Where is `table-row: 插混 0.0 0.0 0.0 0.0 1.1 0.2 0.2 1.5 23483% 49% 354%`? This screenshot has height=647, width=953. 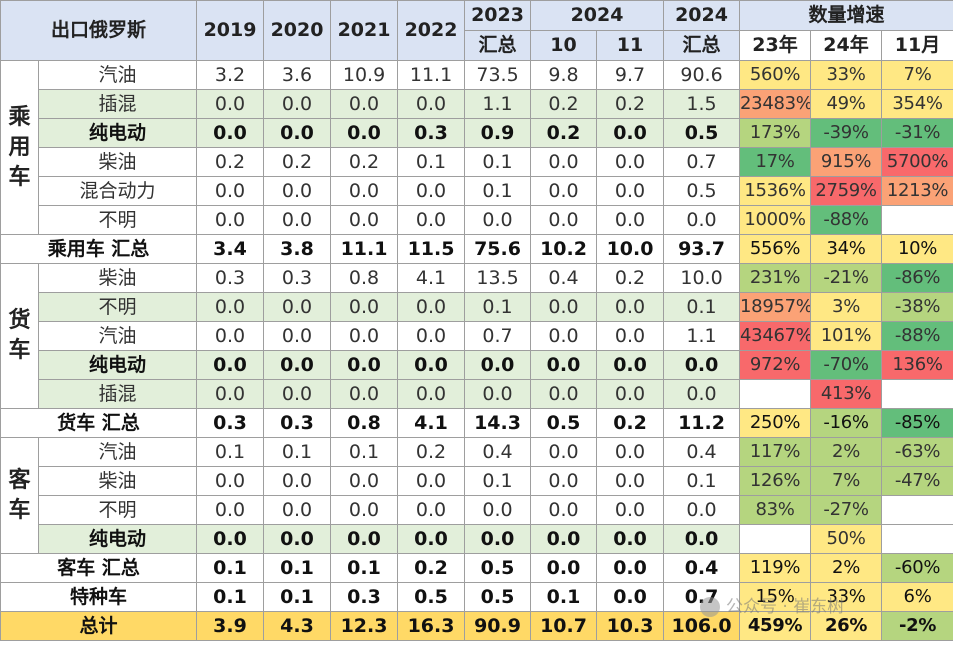 table-row: 插混 0.0 0.0 0.0 0.0 1.1 0.2 0.2 1.5 23483% 49% 354% is located at coordinates (477, 104).